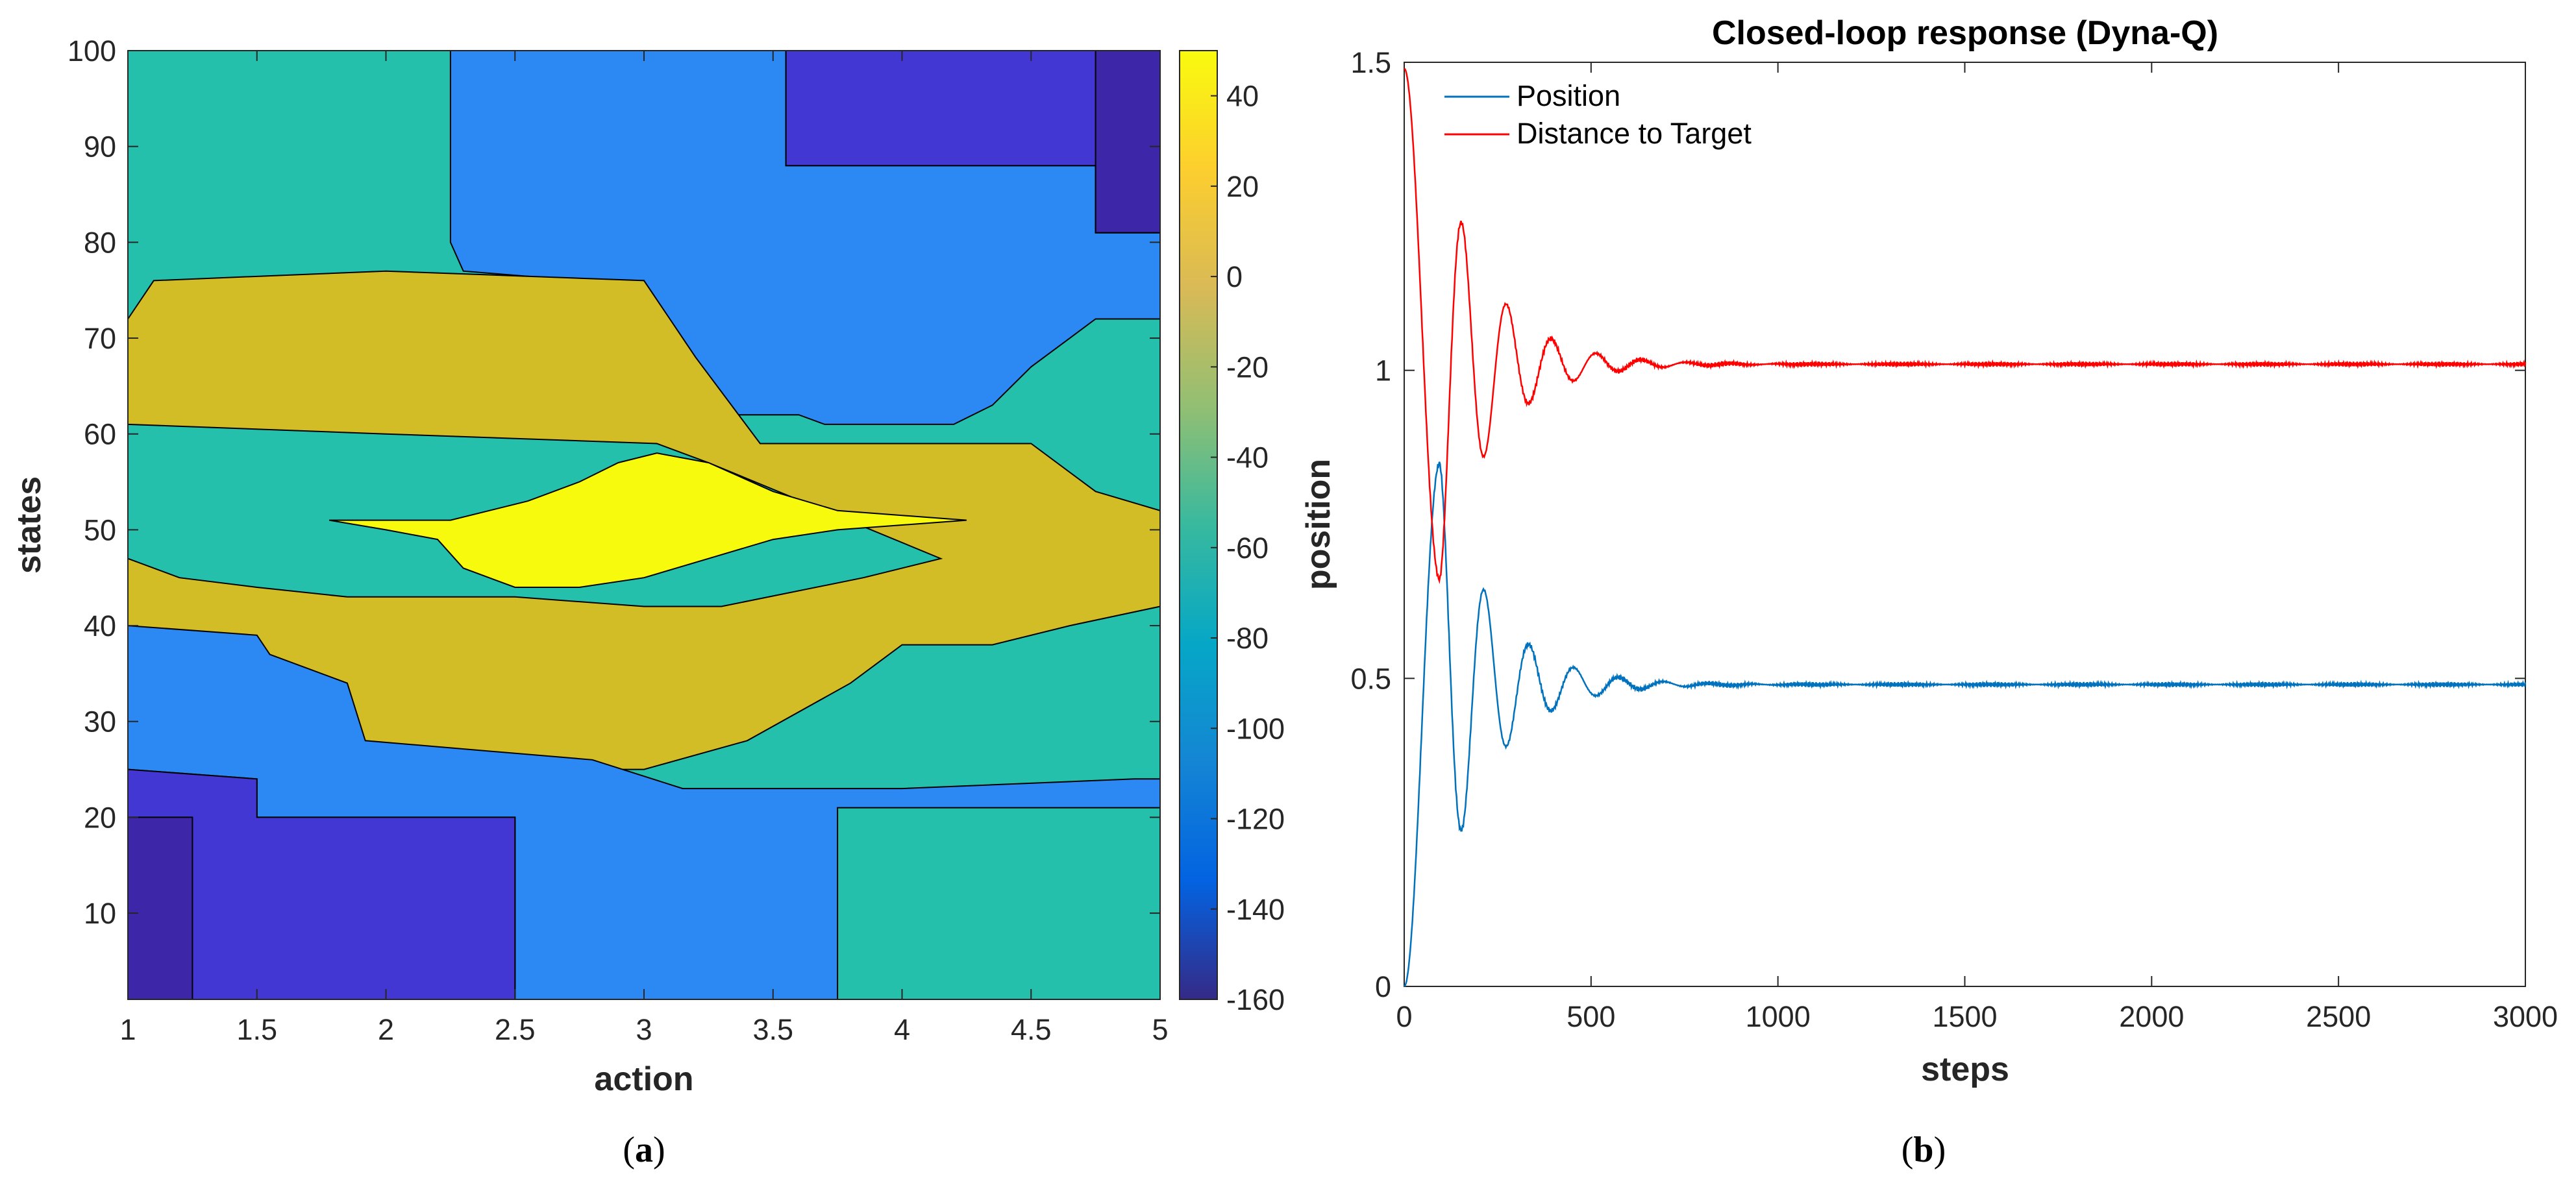 The image size is (2576, 1185). I want to click on colorbar-tick-label: -100, so click(1255, 729).